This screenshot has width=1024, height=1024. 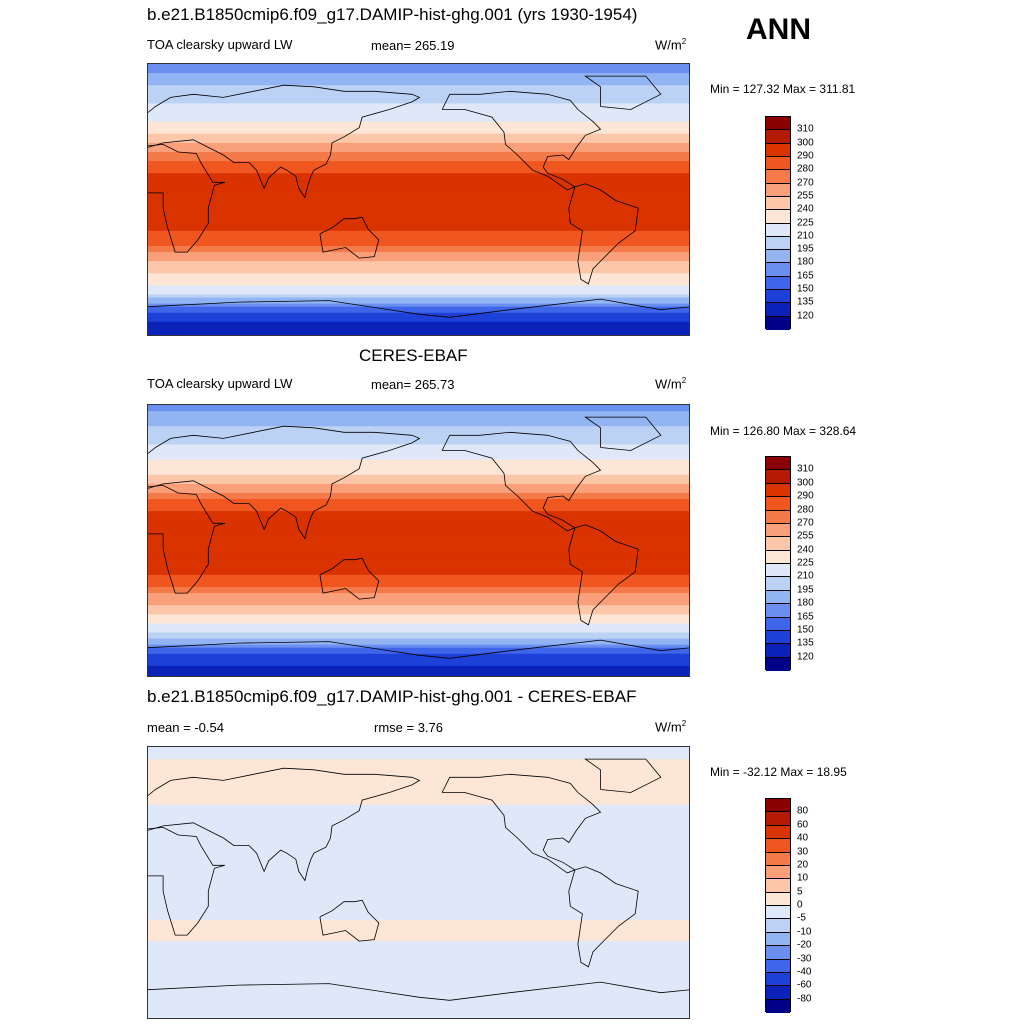 I want to click on panel-3-colorbar-tick-label: 20, so click(x=803, y=865).